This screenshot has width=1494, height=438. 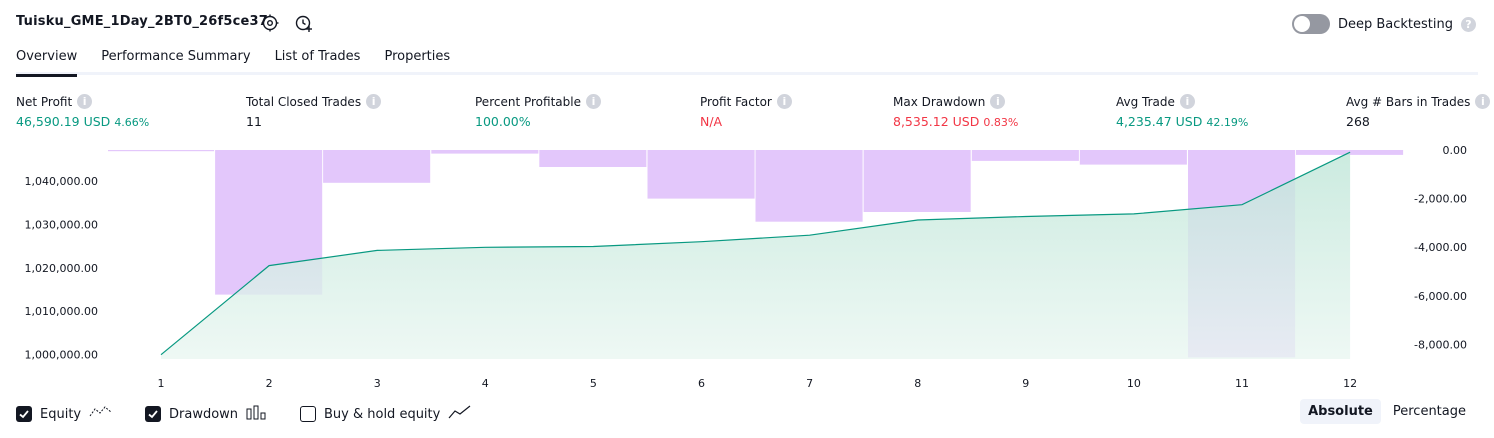 What do you see at coordinates (746, 111) in the screenshot?
I see `metric-profit-factor: Profit Factor i N/A` at bounding box center [746, 111].